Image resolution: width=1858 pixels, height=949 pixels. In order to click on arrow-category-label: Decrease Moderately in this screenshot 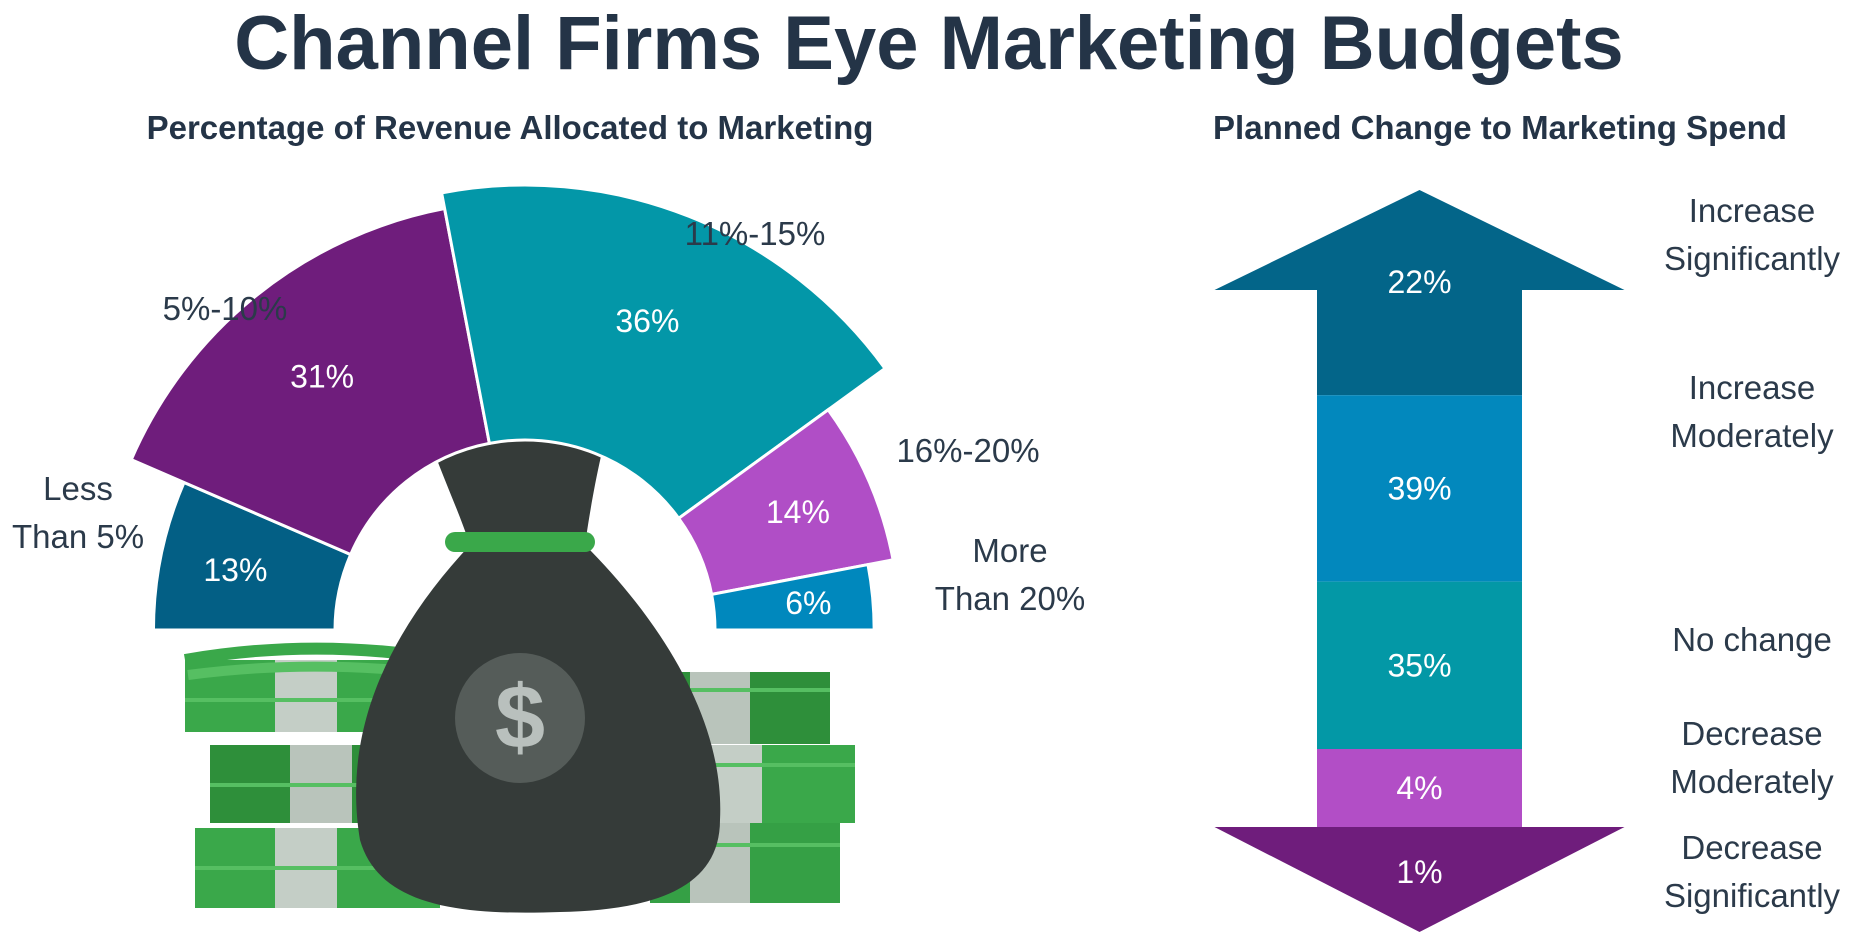, I will do `click(1752, 757)`.